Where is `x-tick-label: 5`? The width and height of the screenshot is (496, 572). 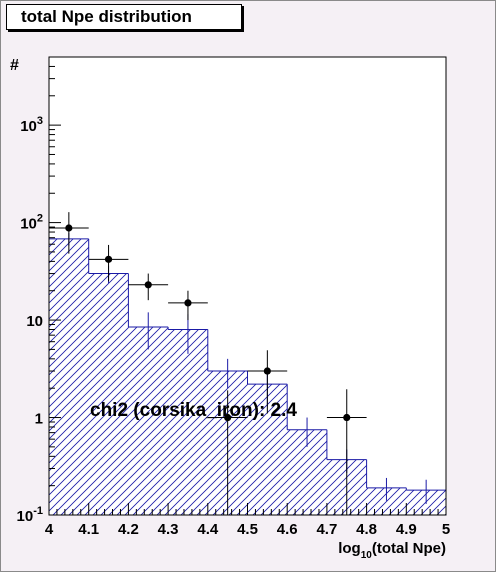 x-tick-label: 5 is located at coordinates (446, 529).